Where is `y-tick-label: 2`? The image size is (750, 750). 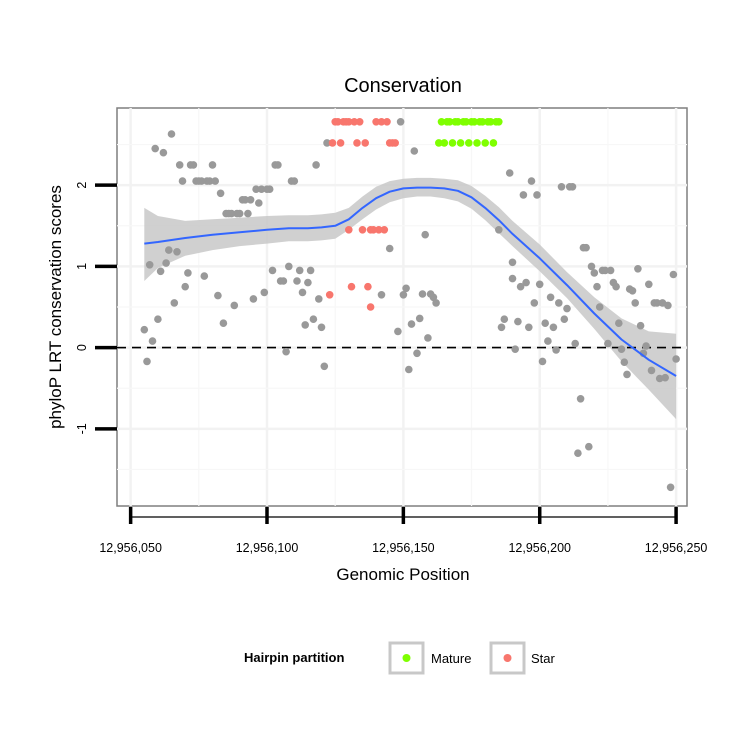 y-tick-label: 2 is located at coordinates (82, 185).